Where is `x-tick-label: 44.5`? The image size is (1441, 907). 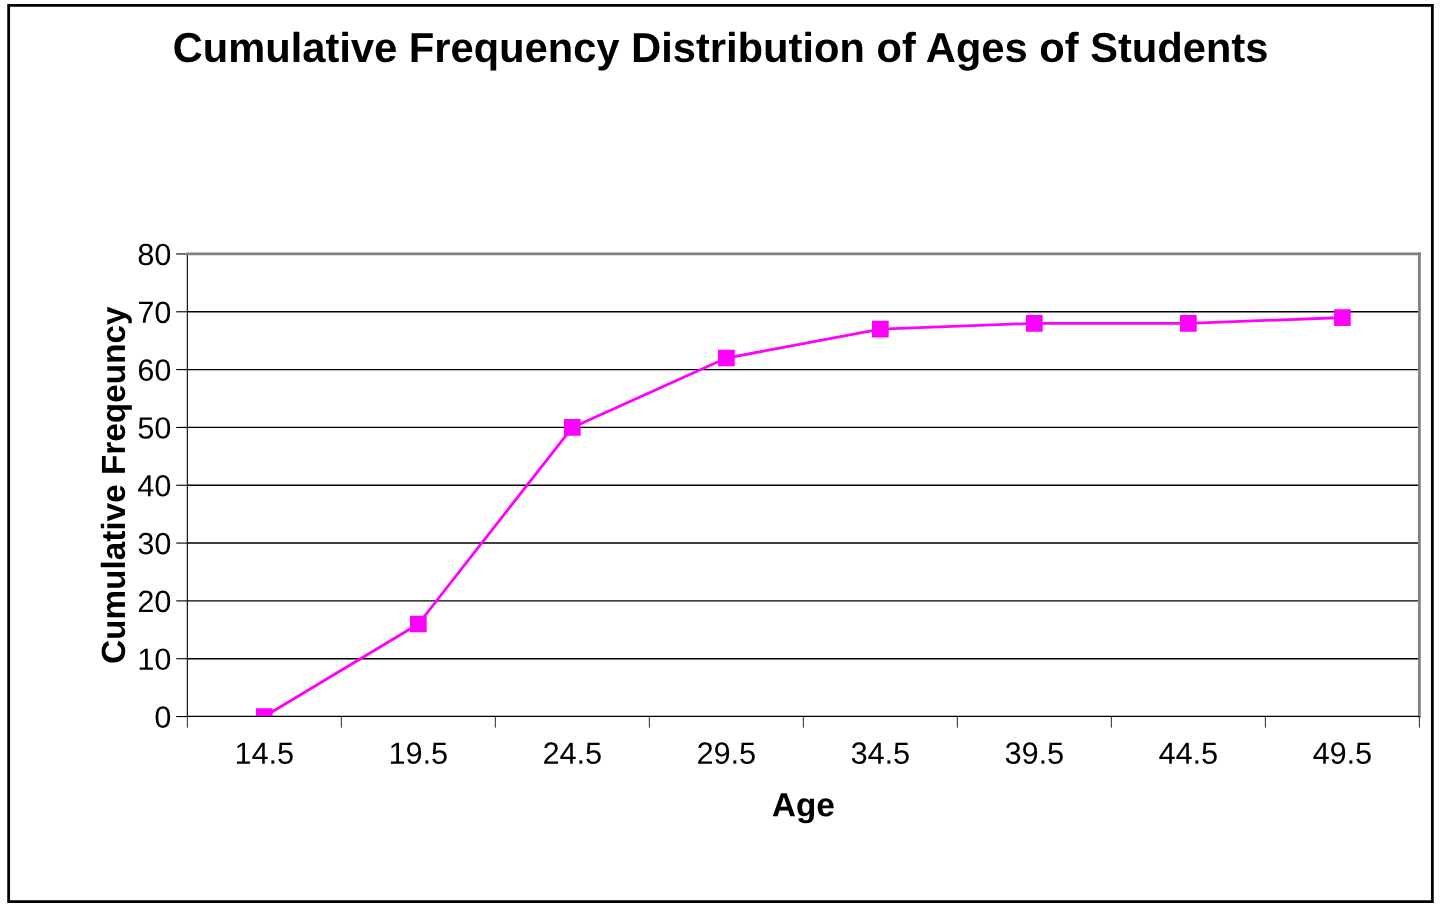 x-tick-label: 44.5 is located at coordinates (1188, 753).